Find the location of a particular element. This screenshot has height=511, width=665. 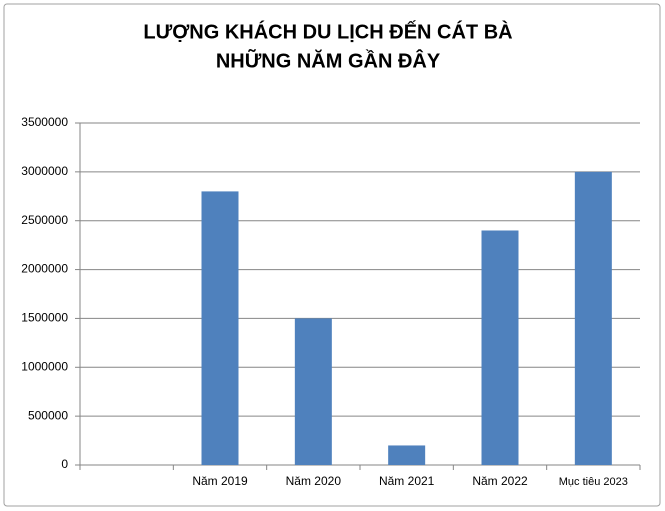

x-tick-label: Năm 2019 is located at coordinates (220, 481).